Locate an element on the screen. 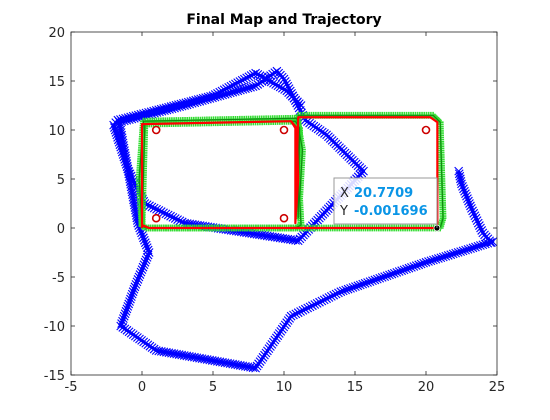 The image size is (550, 420). data-tip-y-value: -0.001696 is located at coordinates (391, 211).